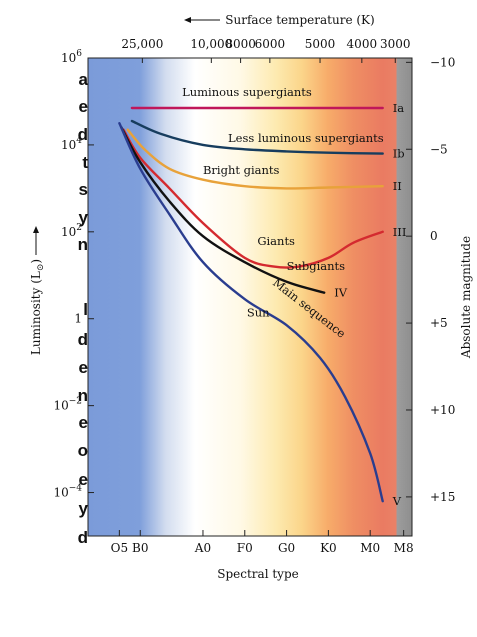  I want to click on luminosity-class-label: Ia, so click(399, 108).